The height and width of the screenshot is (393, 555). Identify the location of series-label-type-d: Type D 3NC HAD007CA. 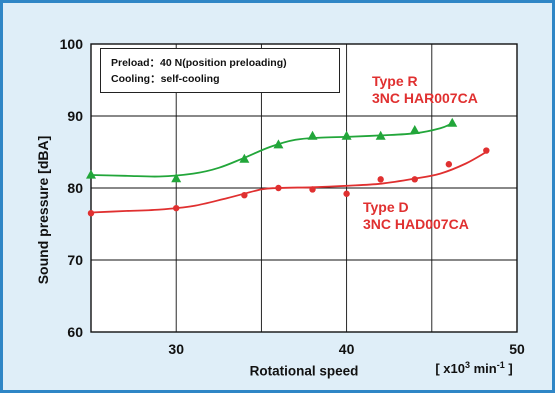
(416, 216).